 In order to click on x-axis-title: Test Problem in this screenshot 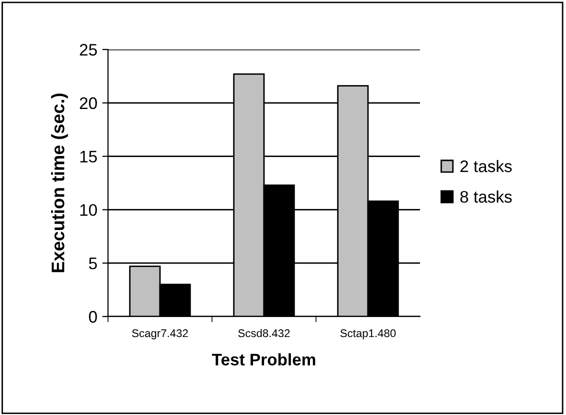, I will do `click(264, 359)`.